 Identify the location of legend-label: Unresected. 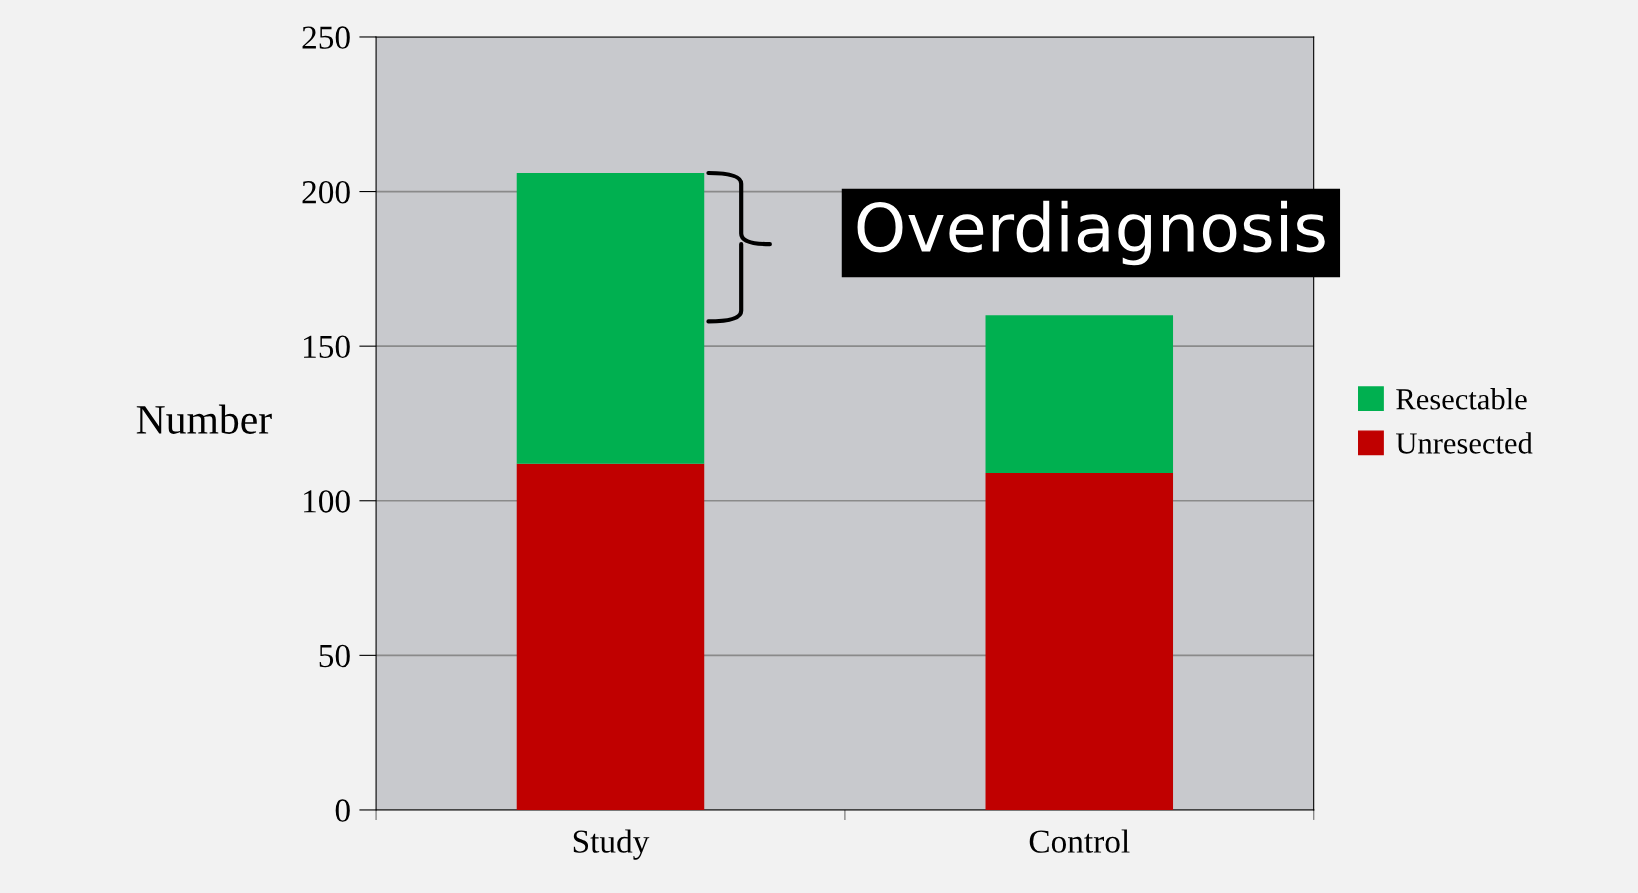
(1464, 443).